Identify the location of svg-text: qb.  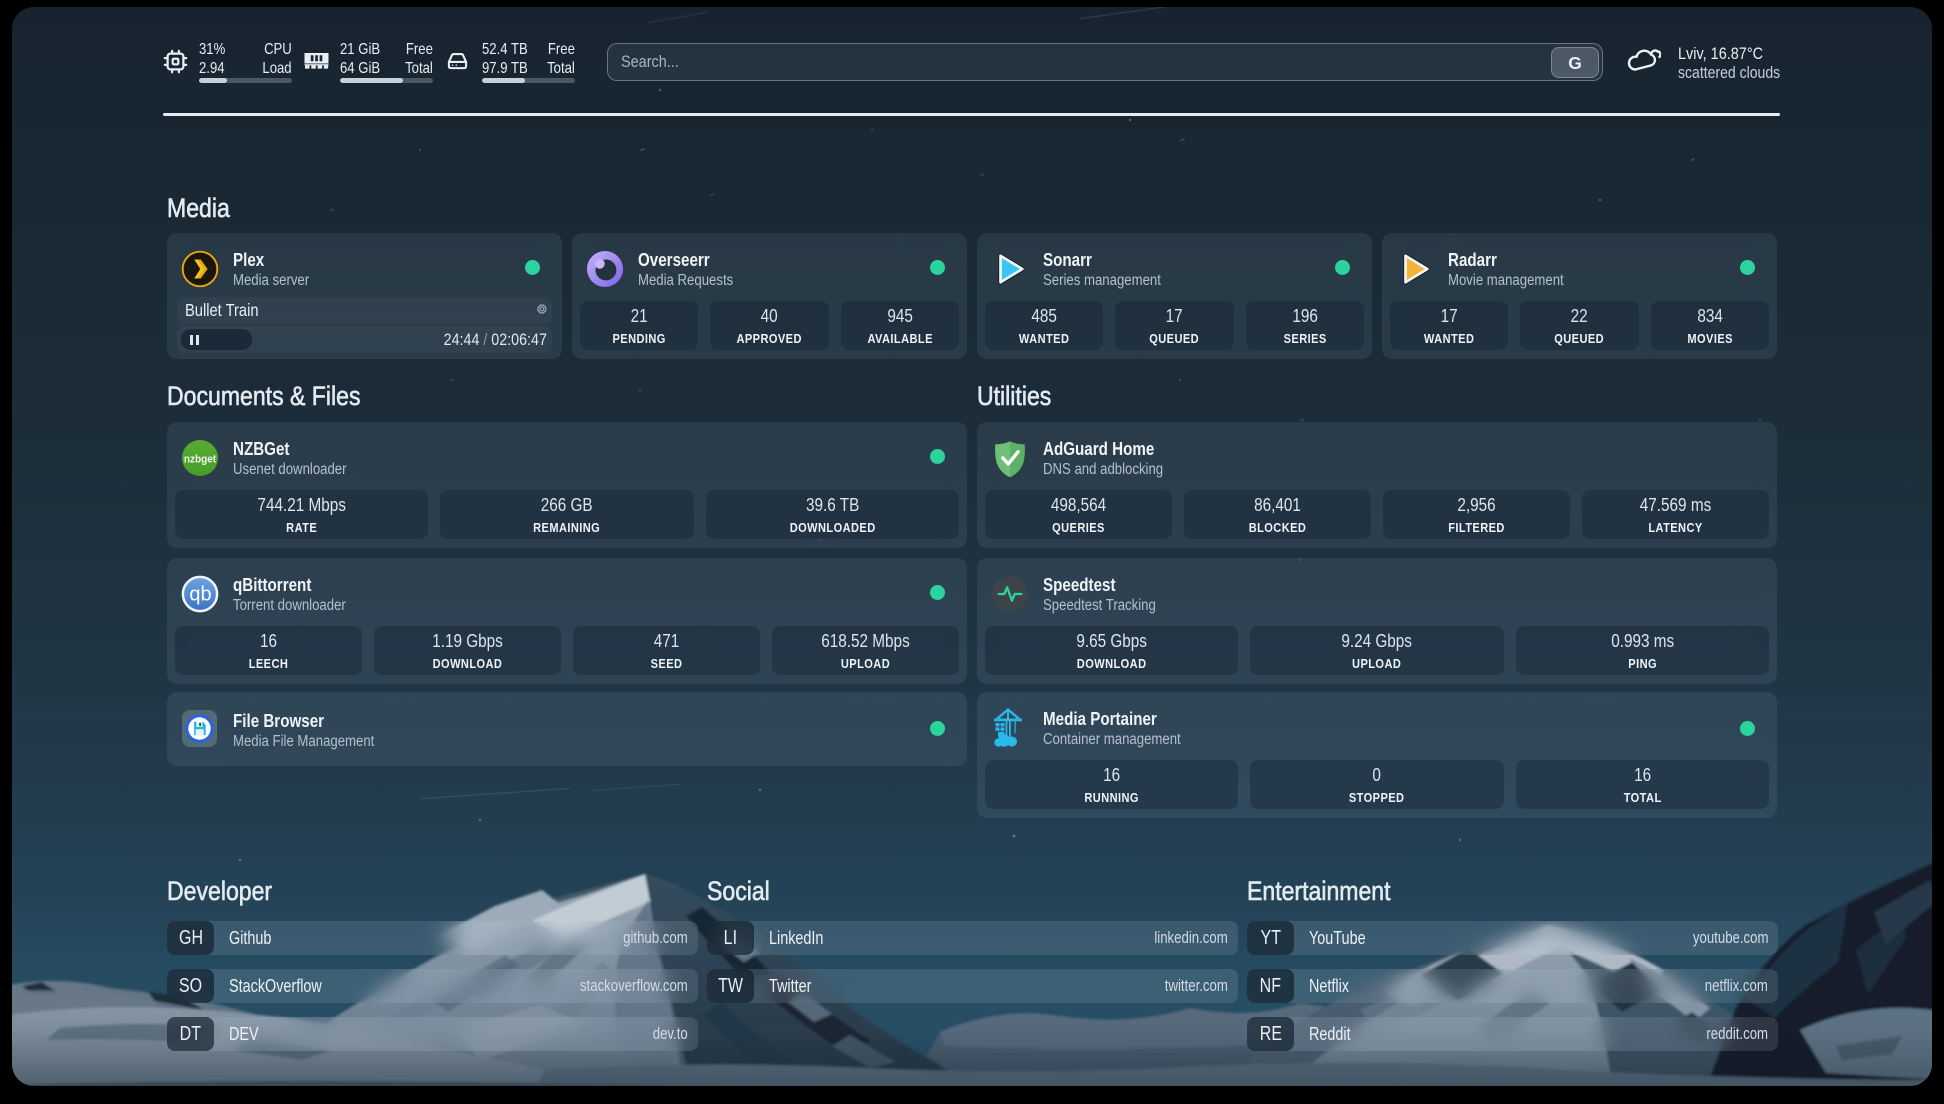
(200, 595).